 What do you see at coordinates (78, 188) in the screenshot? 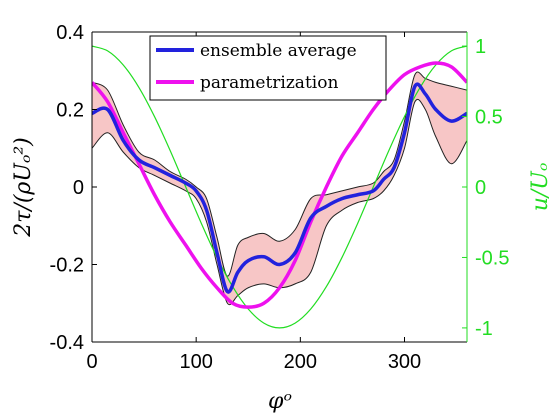
I see `y-left-tick-label: 0` at bounding box center [78, 188].